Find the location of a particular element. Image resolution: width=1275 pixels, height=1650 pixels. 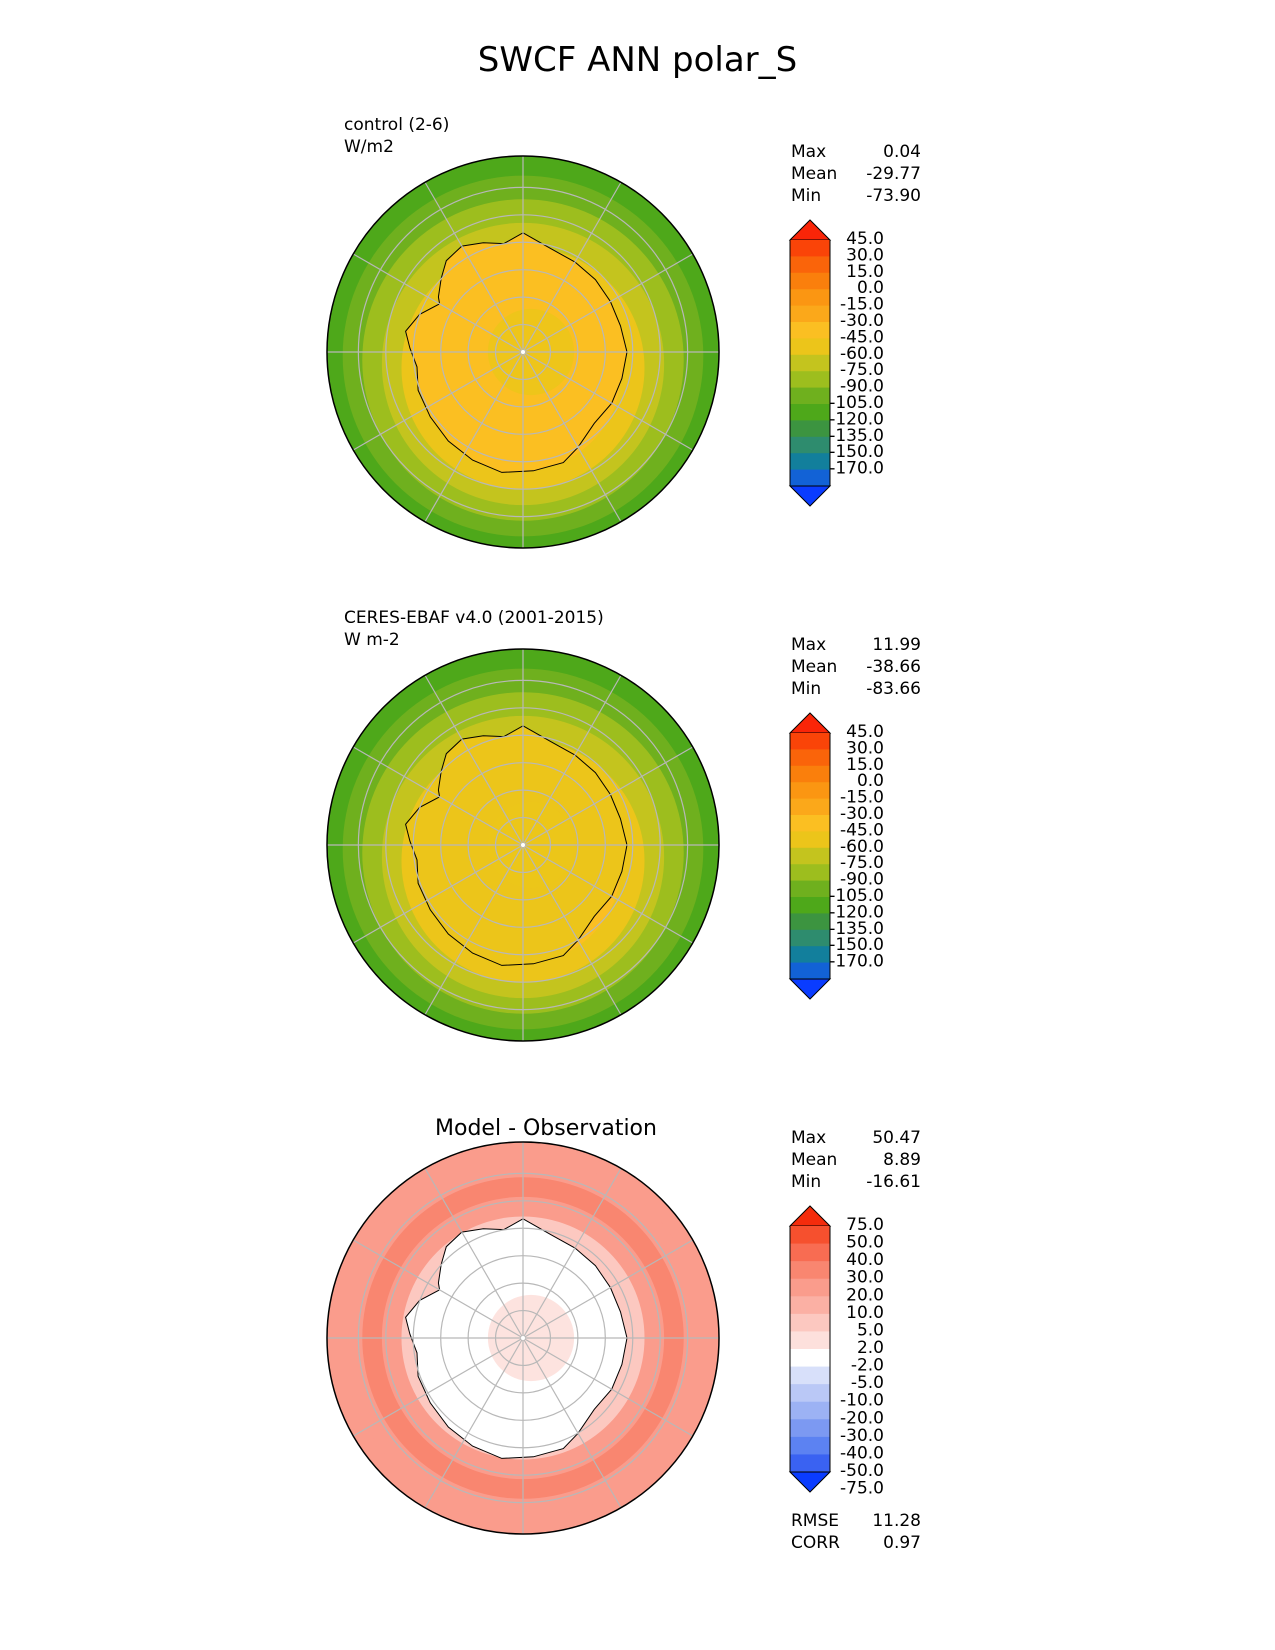

colorbar-tick-label: -15.0 is located at coordinates (862, 305).